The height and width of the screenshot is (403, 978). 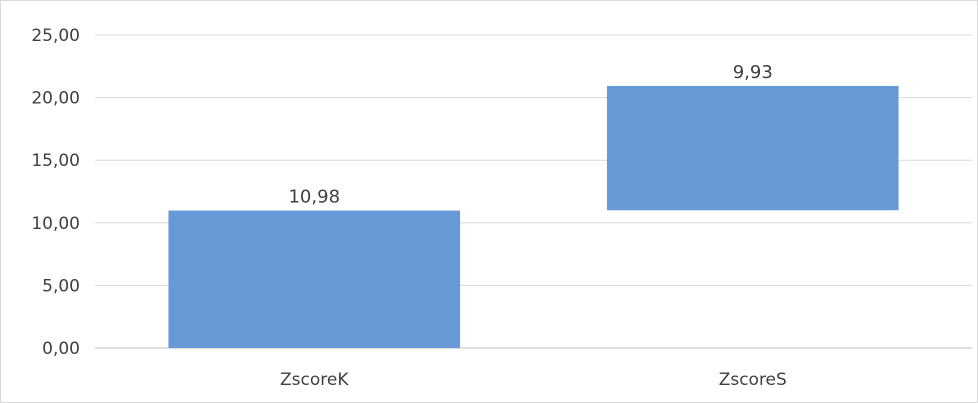 I want to click on y-tick-label: 15,00, so click(x=55, y=161).